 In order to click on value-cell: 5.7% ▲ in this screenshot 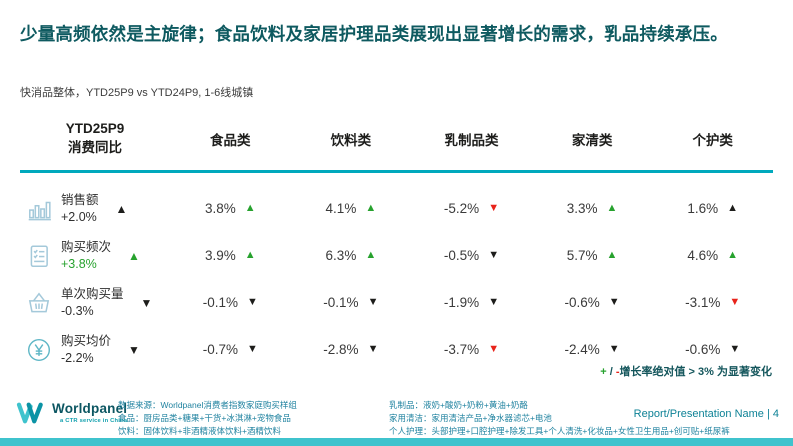, I will do `click(592, 255)`.